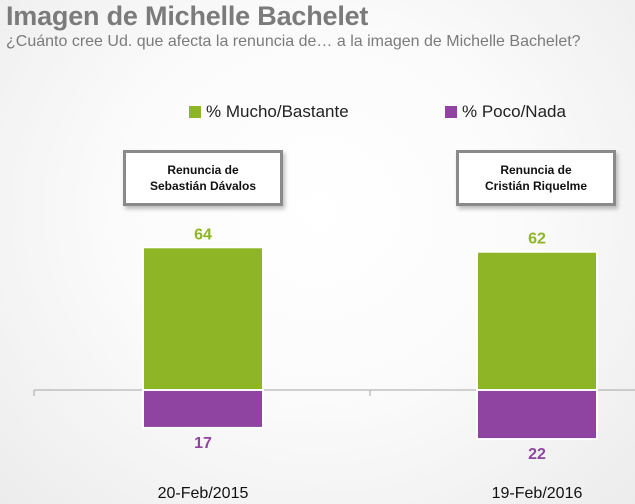  Describe the element at coordinates (514, 111) in the screenshot. I see `legend-label-poco-nada: % Poco/Nada` at that location.